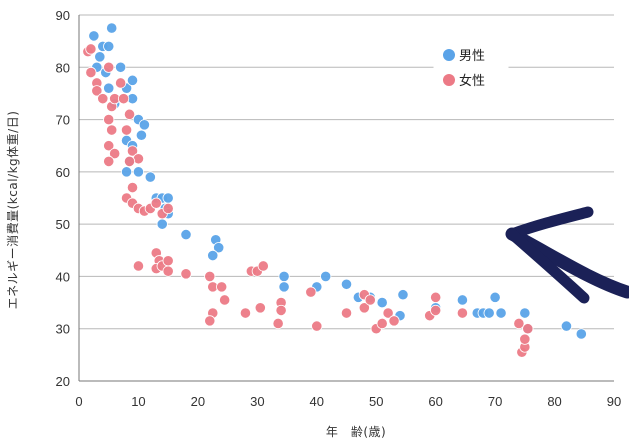  I want to click on y-tick-label: 50, so click(63, 224).